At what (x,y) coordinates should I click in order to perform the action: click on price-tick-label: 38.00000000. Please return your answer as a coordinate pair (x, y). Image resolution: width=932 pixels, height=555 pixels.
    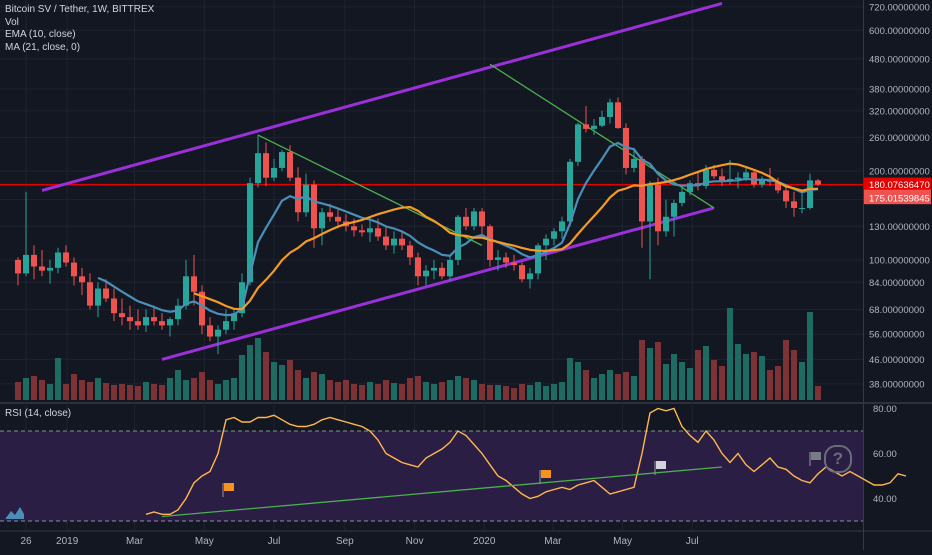
    Looking at the image, I should click on (896, 384).